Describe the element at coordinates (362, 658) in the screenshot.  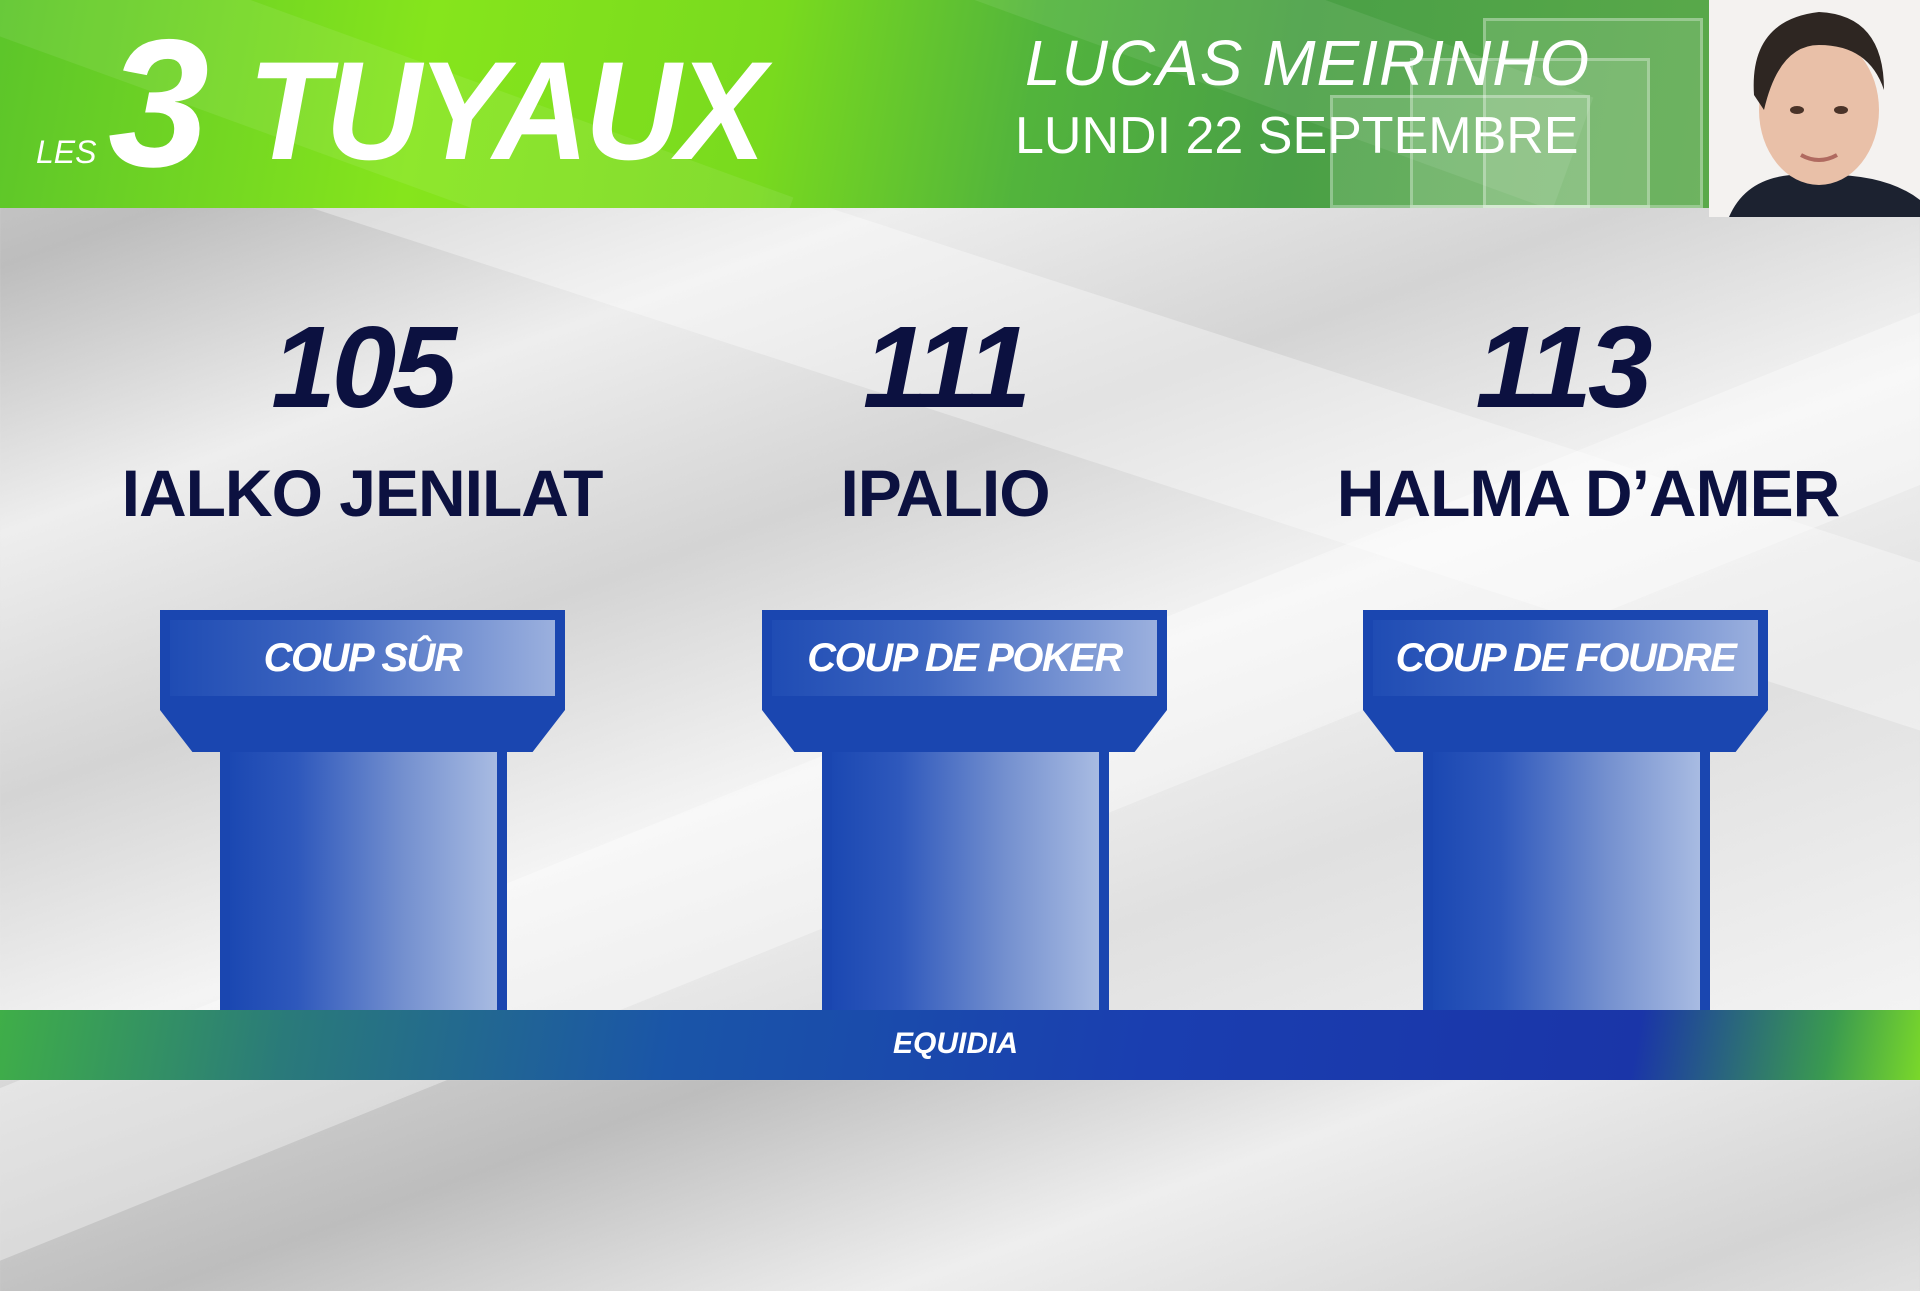
I see `pick-category: COUP SÛR` at that location.